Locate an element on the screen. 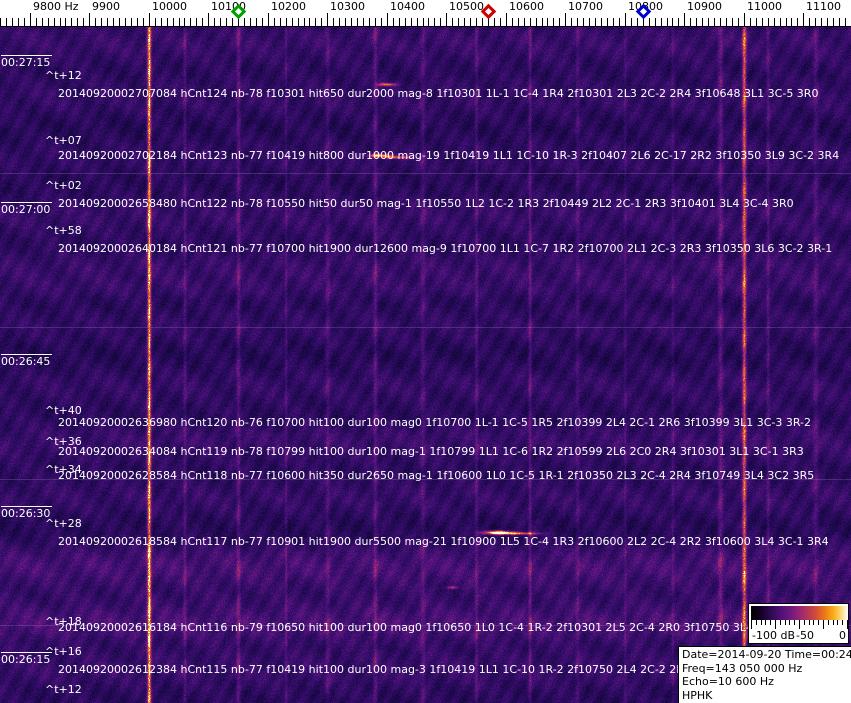 The height and width of the screenshot is (703, 851). colorbar-label-mid: -50 is located at coordinates (805, 635).